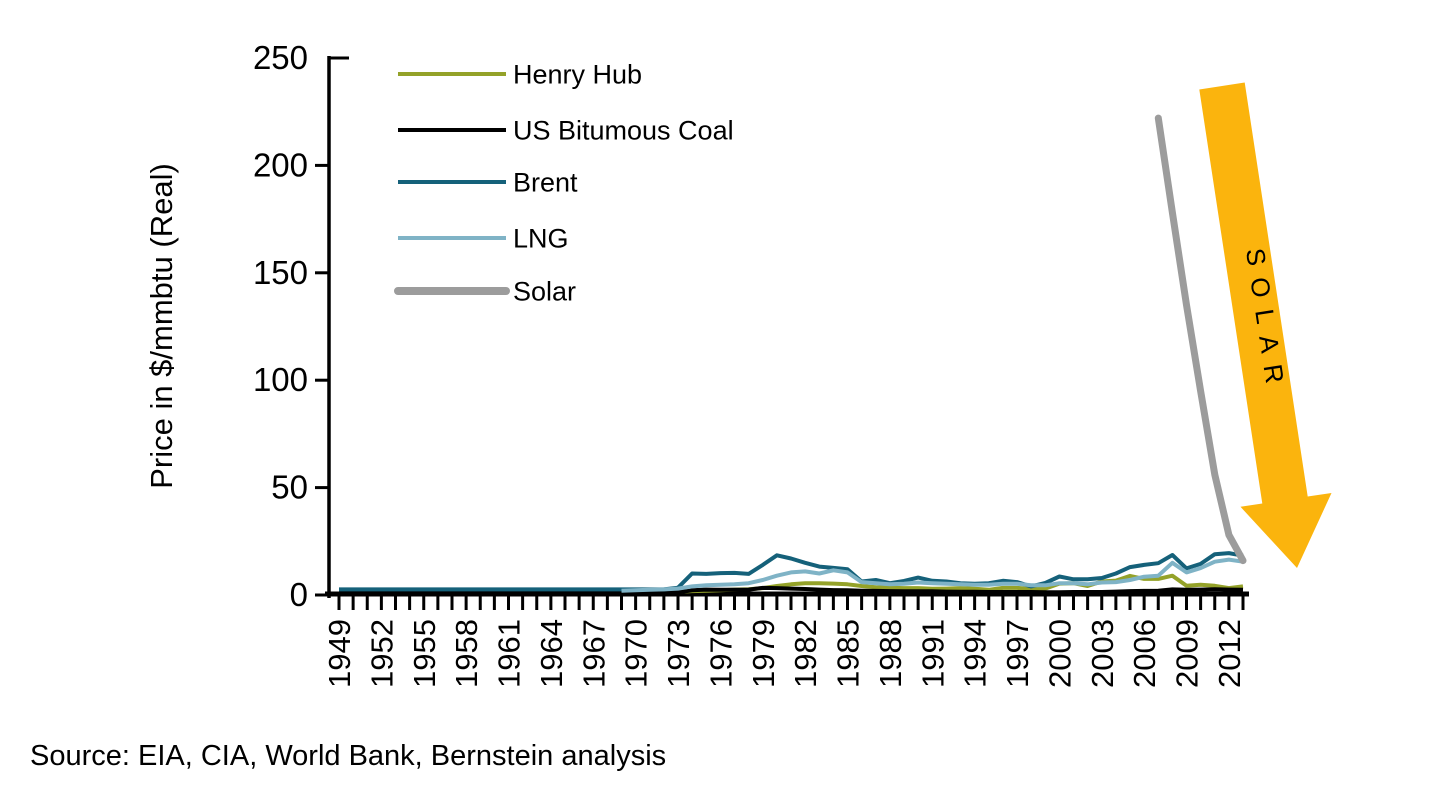 The width and height of the screenshot is (1431, 808). What do you see at coordinates (577, 75) in the screenshot?
I see `legend-label-henry-hub: Henry Hub` at bounding box center [577, 75].